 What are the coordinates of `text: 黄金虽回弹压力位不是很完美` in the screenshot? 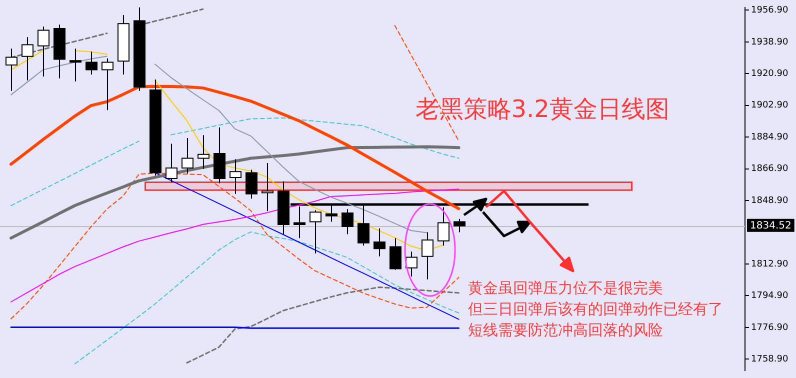 It's located at (565, 288).